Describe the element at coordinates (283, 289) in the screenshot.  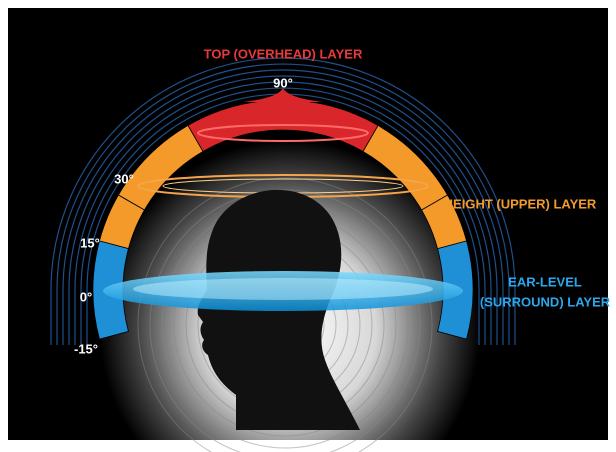
I see `ear-level-disc` at that location.